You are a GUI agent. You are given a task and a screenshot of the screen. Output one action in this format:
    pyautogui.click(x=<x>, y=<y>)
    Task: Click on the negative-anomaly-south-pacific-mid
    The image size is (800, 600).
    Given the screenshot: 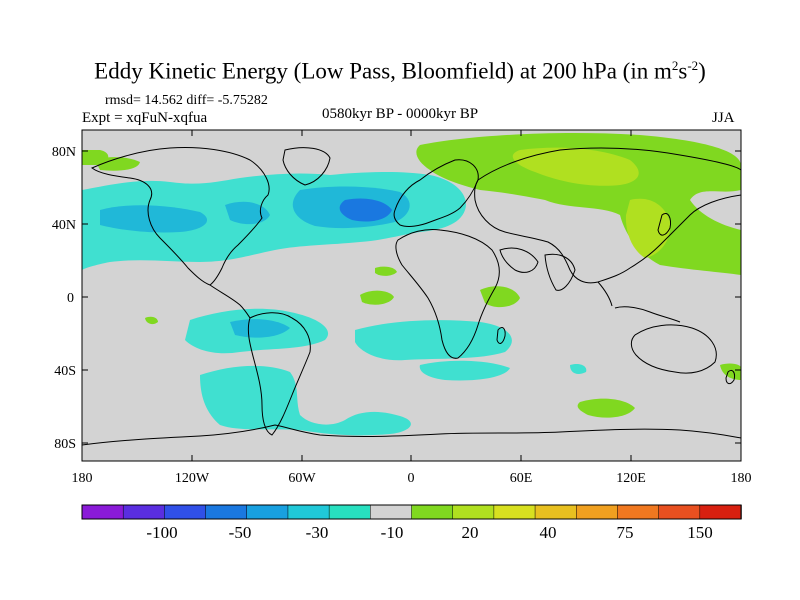 What is the action you would take?
    pyautogui.click(x=260, y=328)
    